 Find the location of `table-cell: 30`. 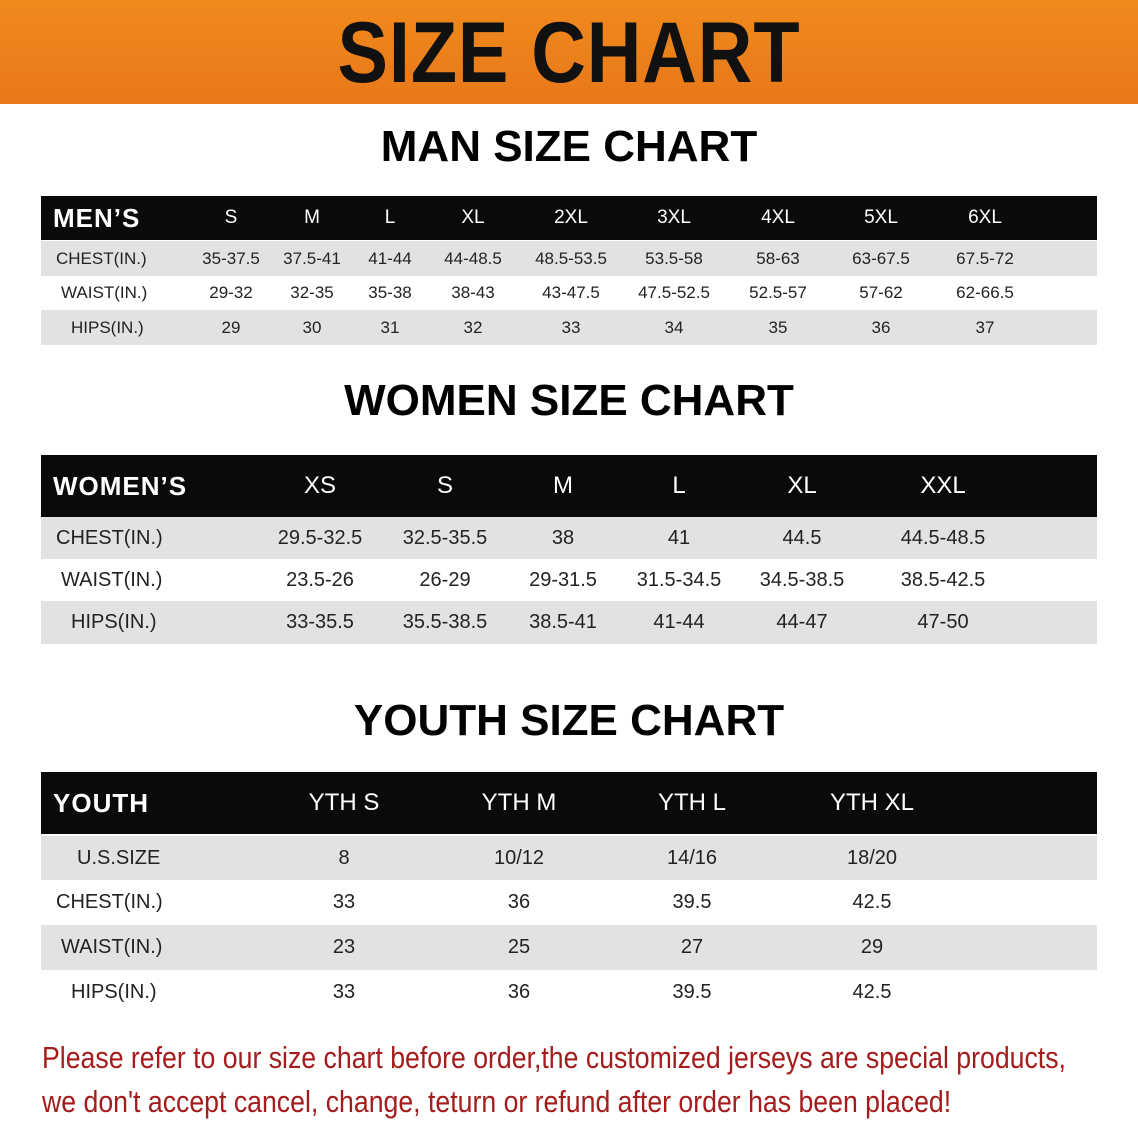

table-cell: 30 is located at coordinates (312, 327).